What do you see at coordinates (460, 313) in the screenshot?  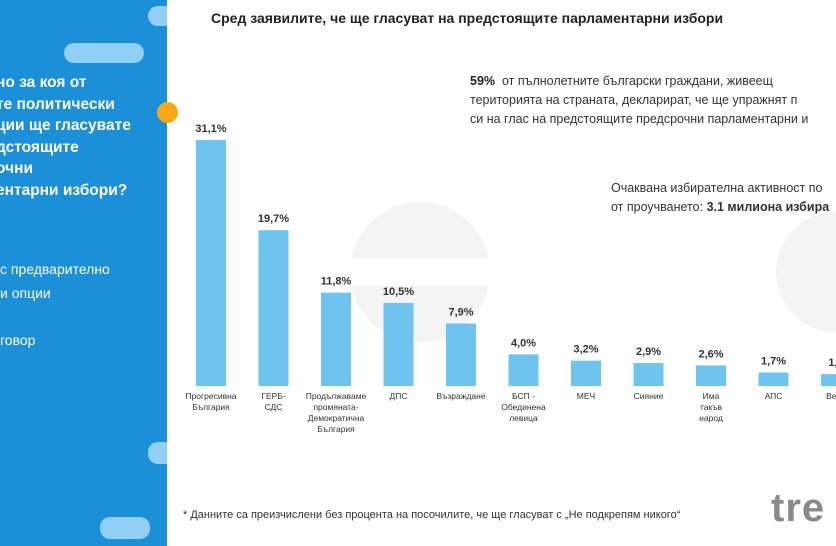 I see `value-label: 7,9%` at bounding box center [460, 313].